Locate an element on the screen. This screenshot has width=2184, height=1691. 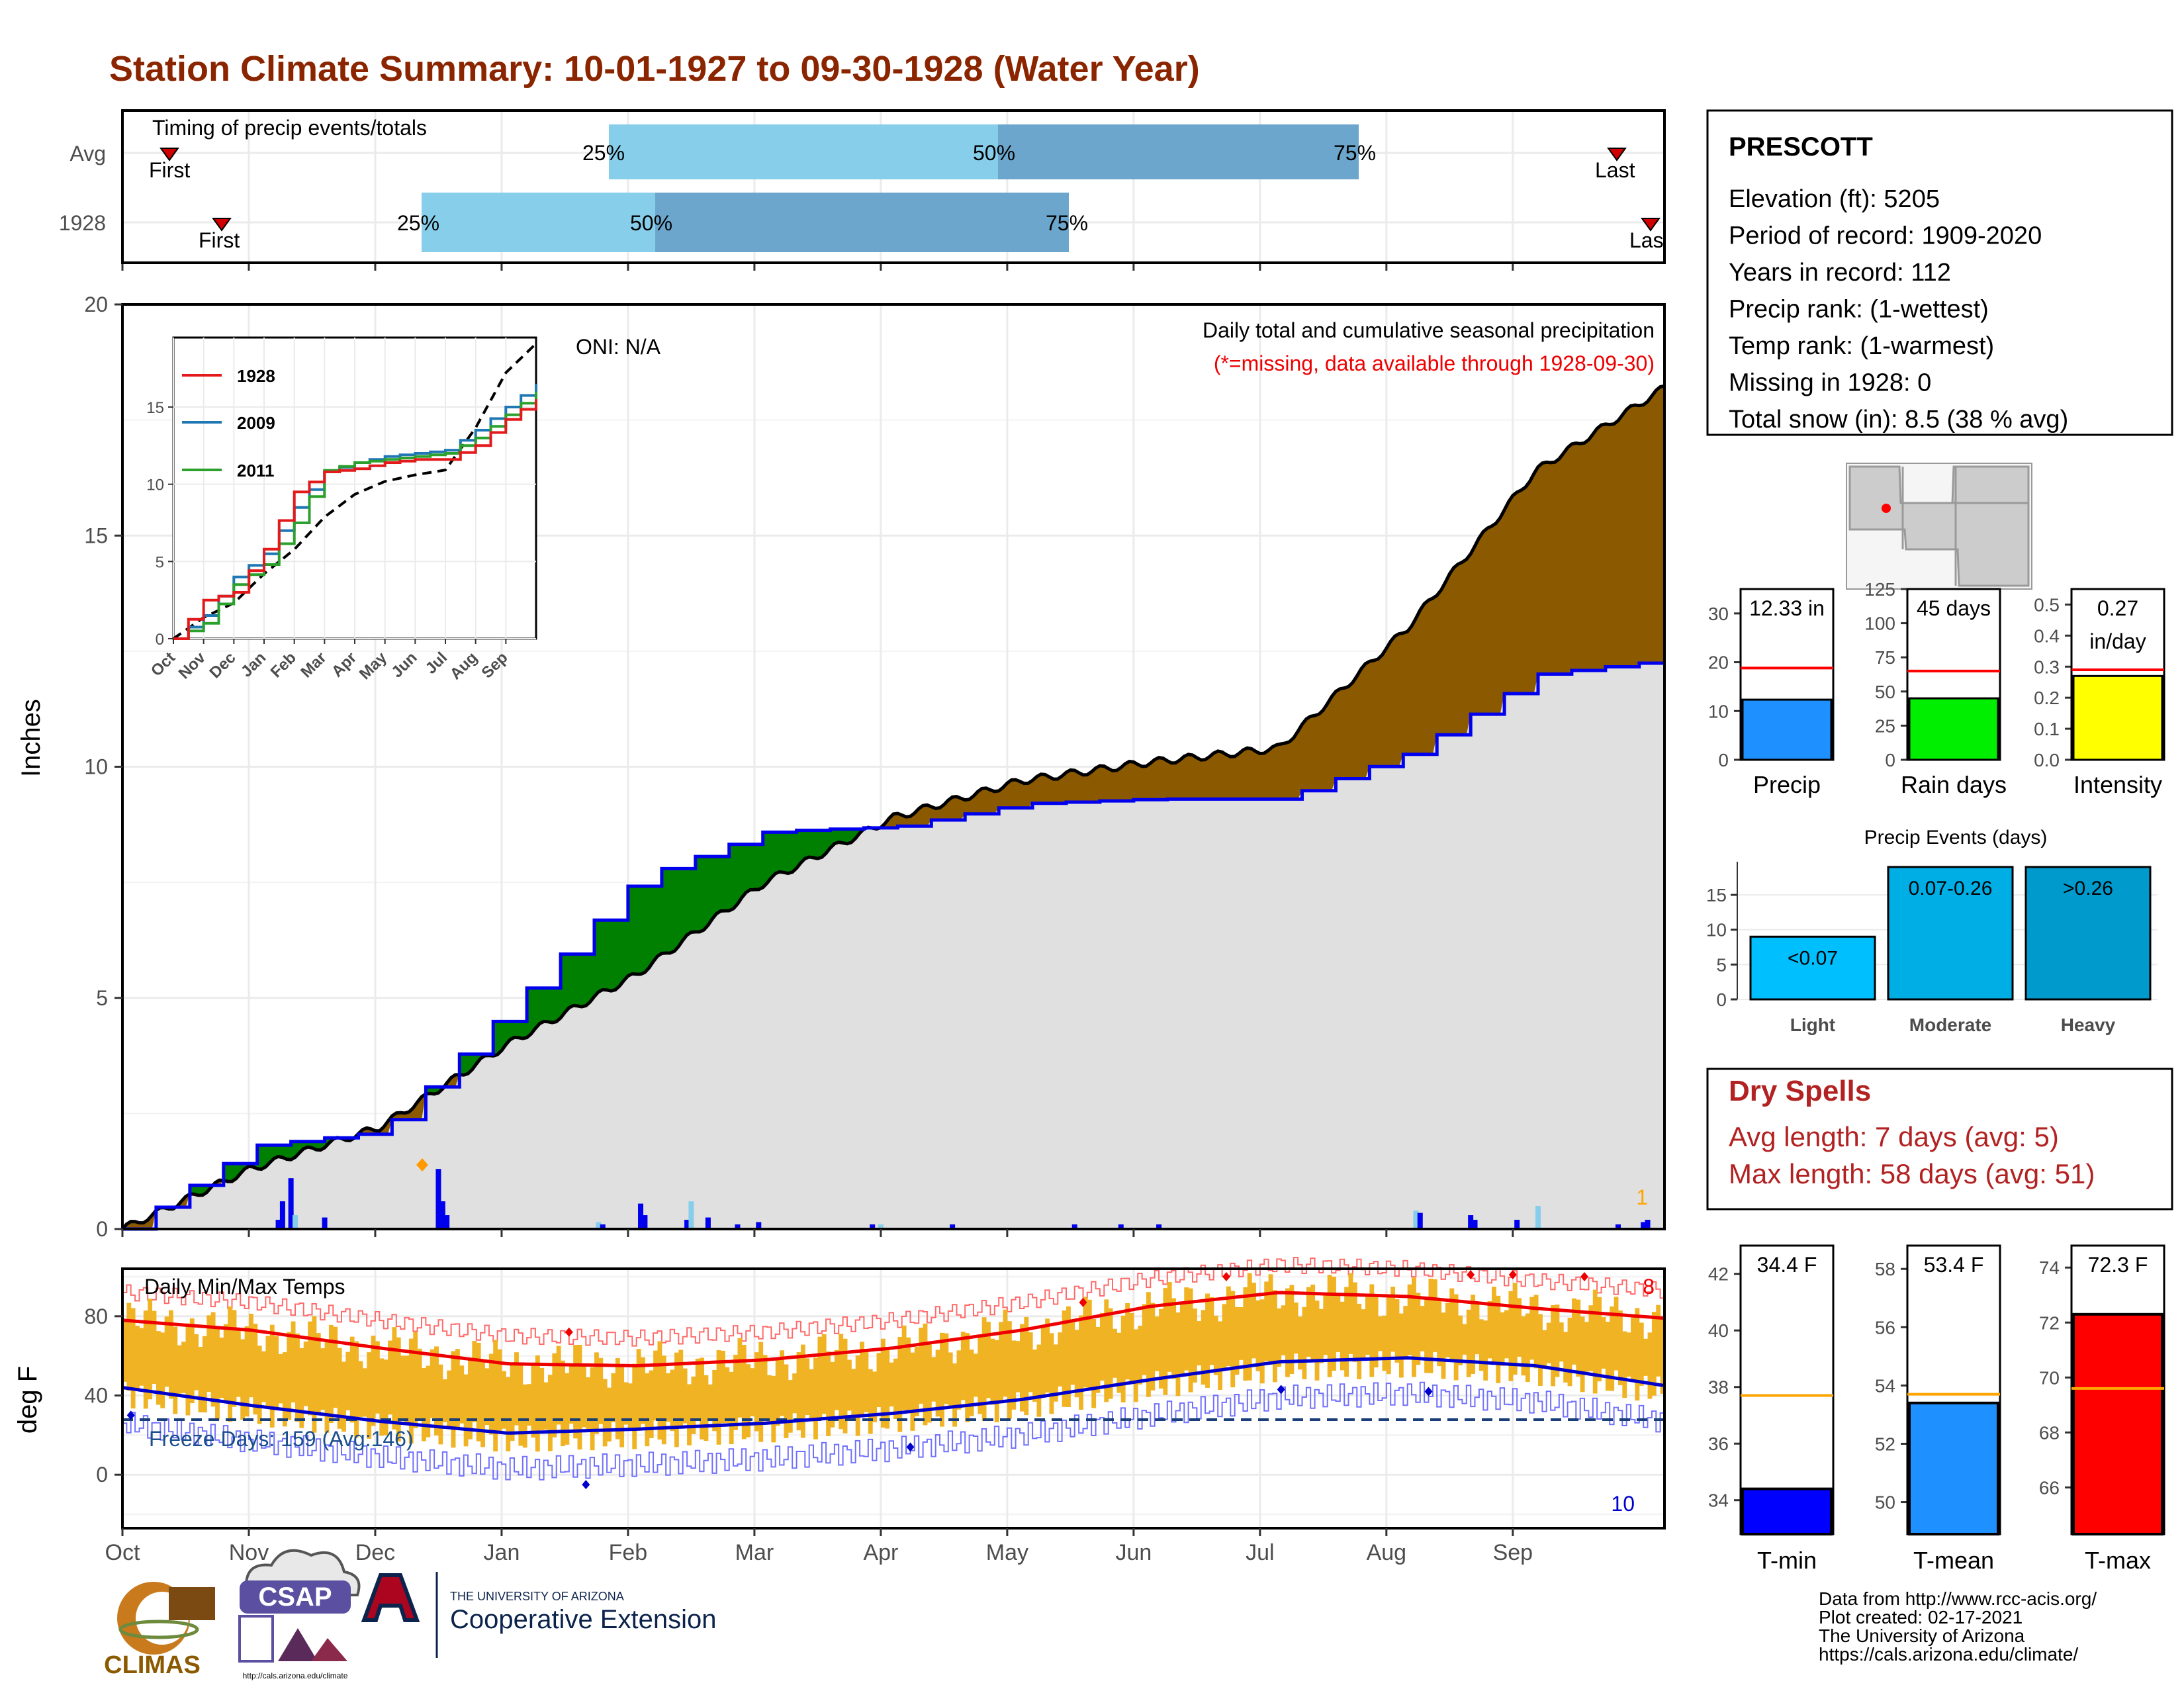
inset-y-tick: 10 is located at coordinates (155, 486).